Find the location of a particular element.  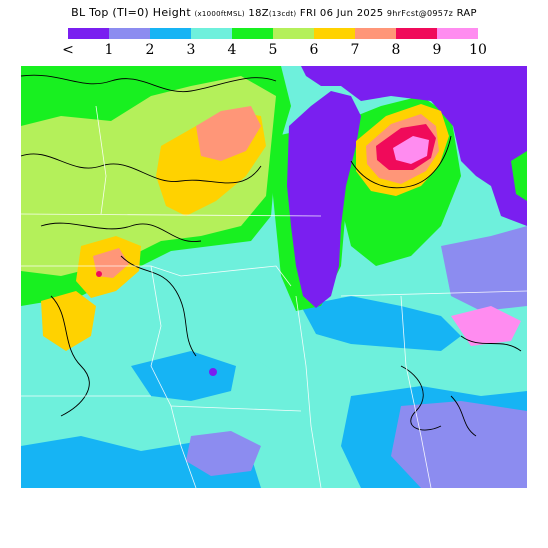

title-date: FRI 06 Jun 2025 is located at coordinates (341, 13).